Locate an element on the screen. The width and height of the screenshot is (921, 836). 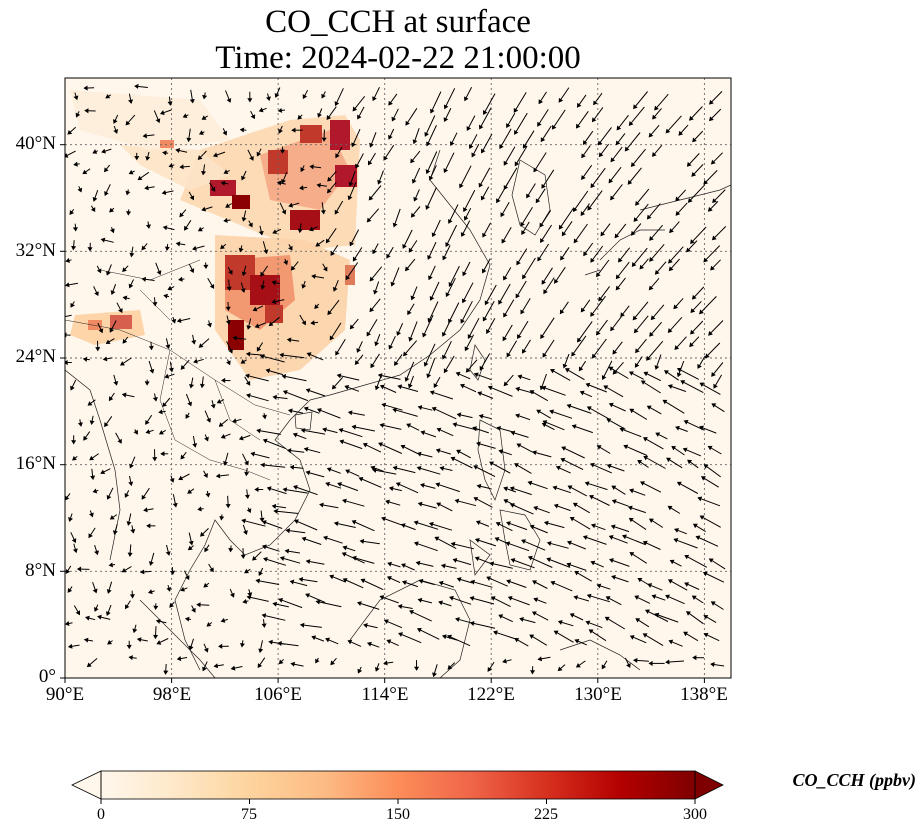
x-tick-label: 138°E is located at coordinates (704, 694).